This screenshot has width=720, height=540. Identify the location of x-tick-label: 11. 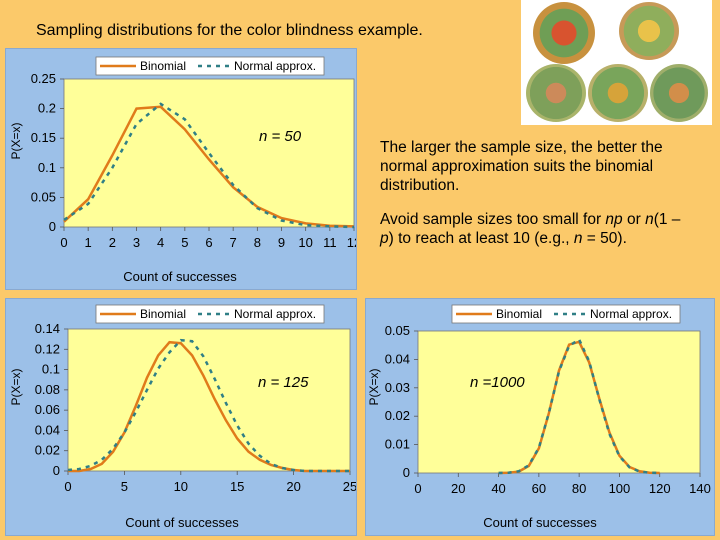
(330, 242).